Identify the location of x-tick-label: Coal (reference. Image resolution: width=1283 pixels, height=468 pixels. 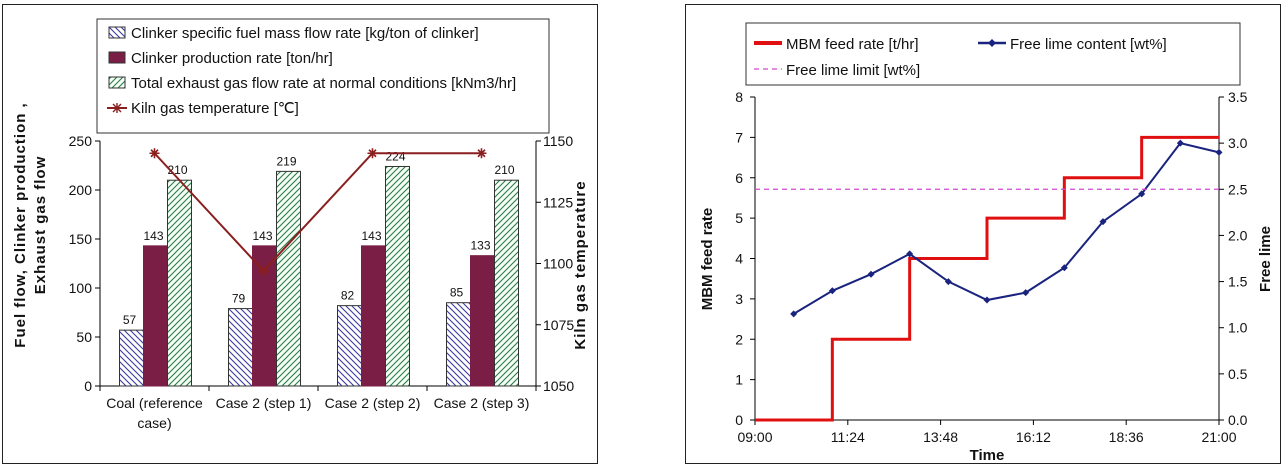
(154, 403).